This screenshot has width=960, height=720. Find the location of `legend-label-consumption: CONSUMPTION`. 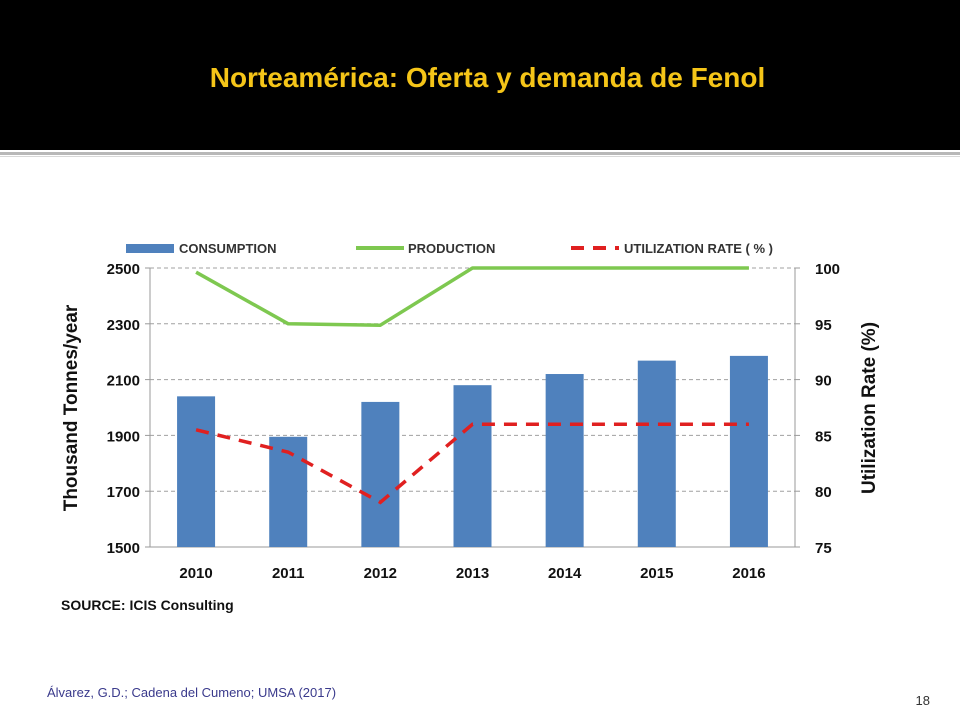

legend-label-consumption: CONSUMPTION is located at coordinates (228, 248).